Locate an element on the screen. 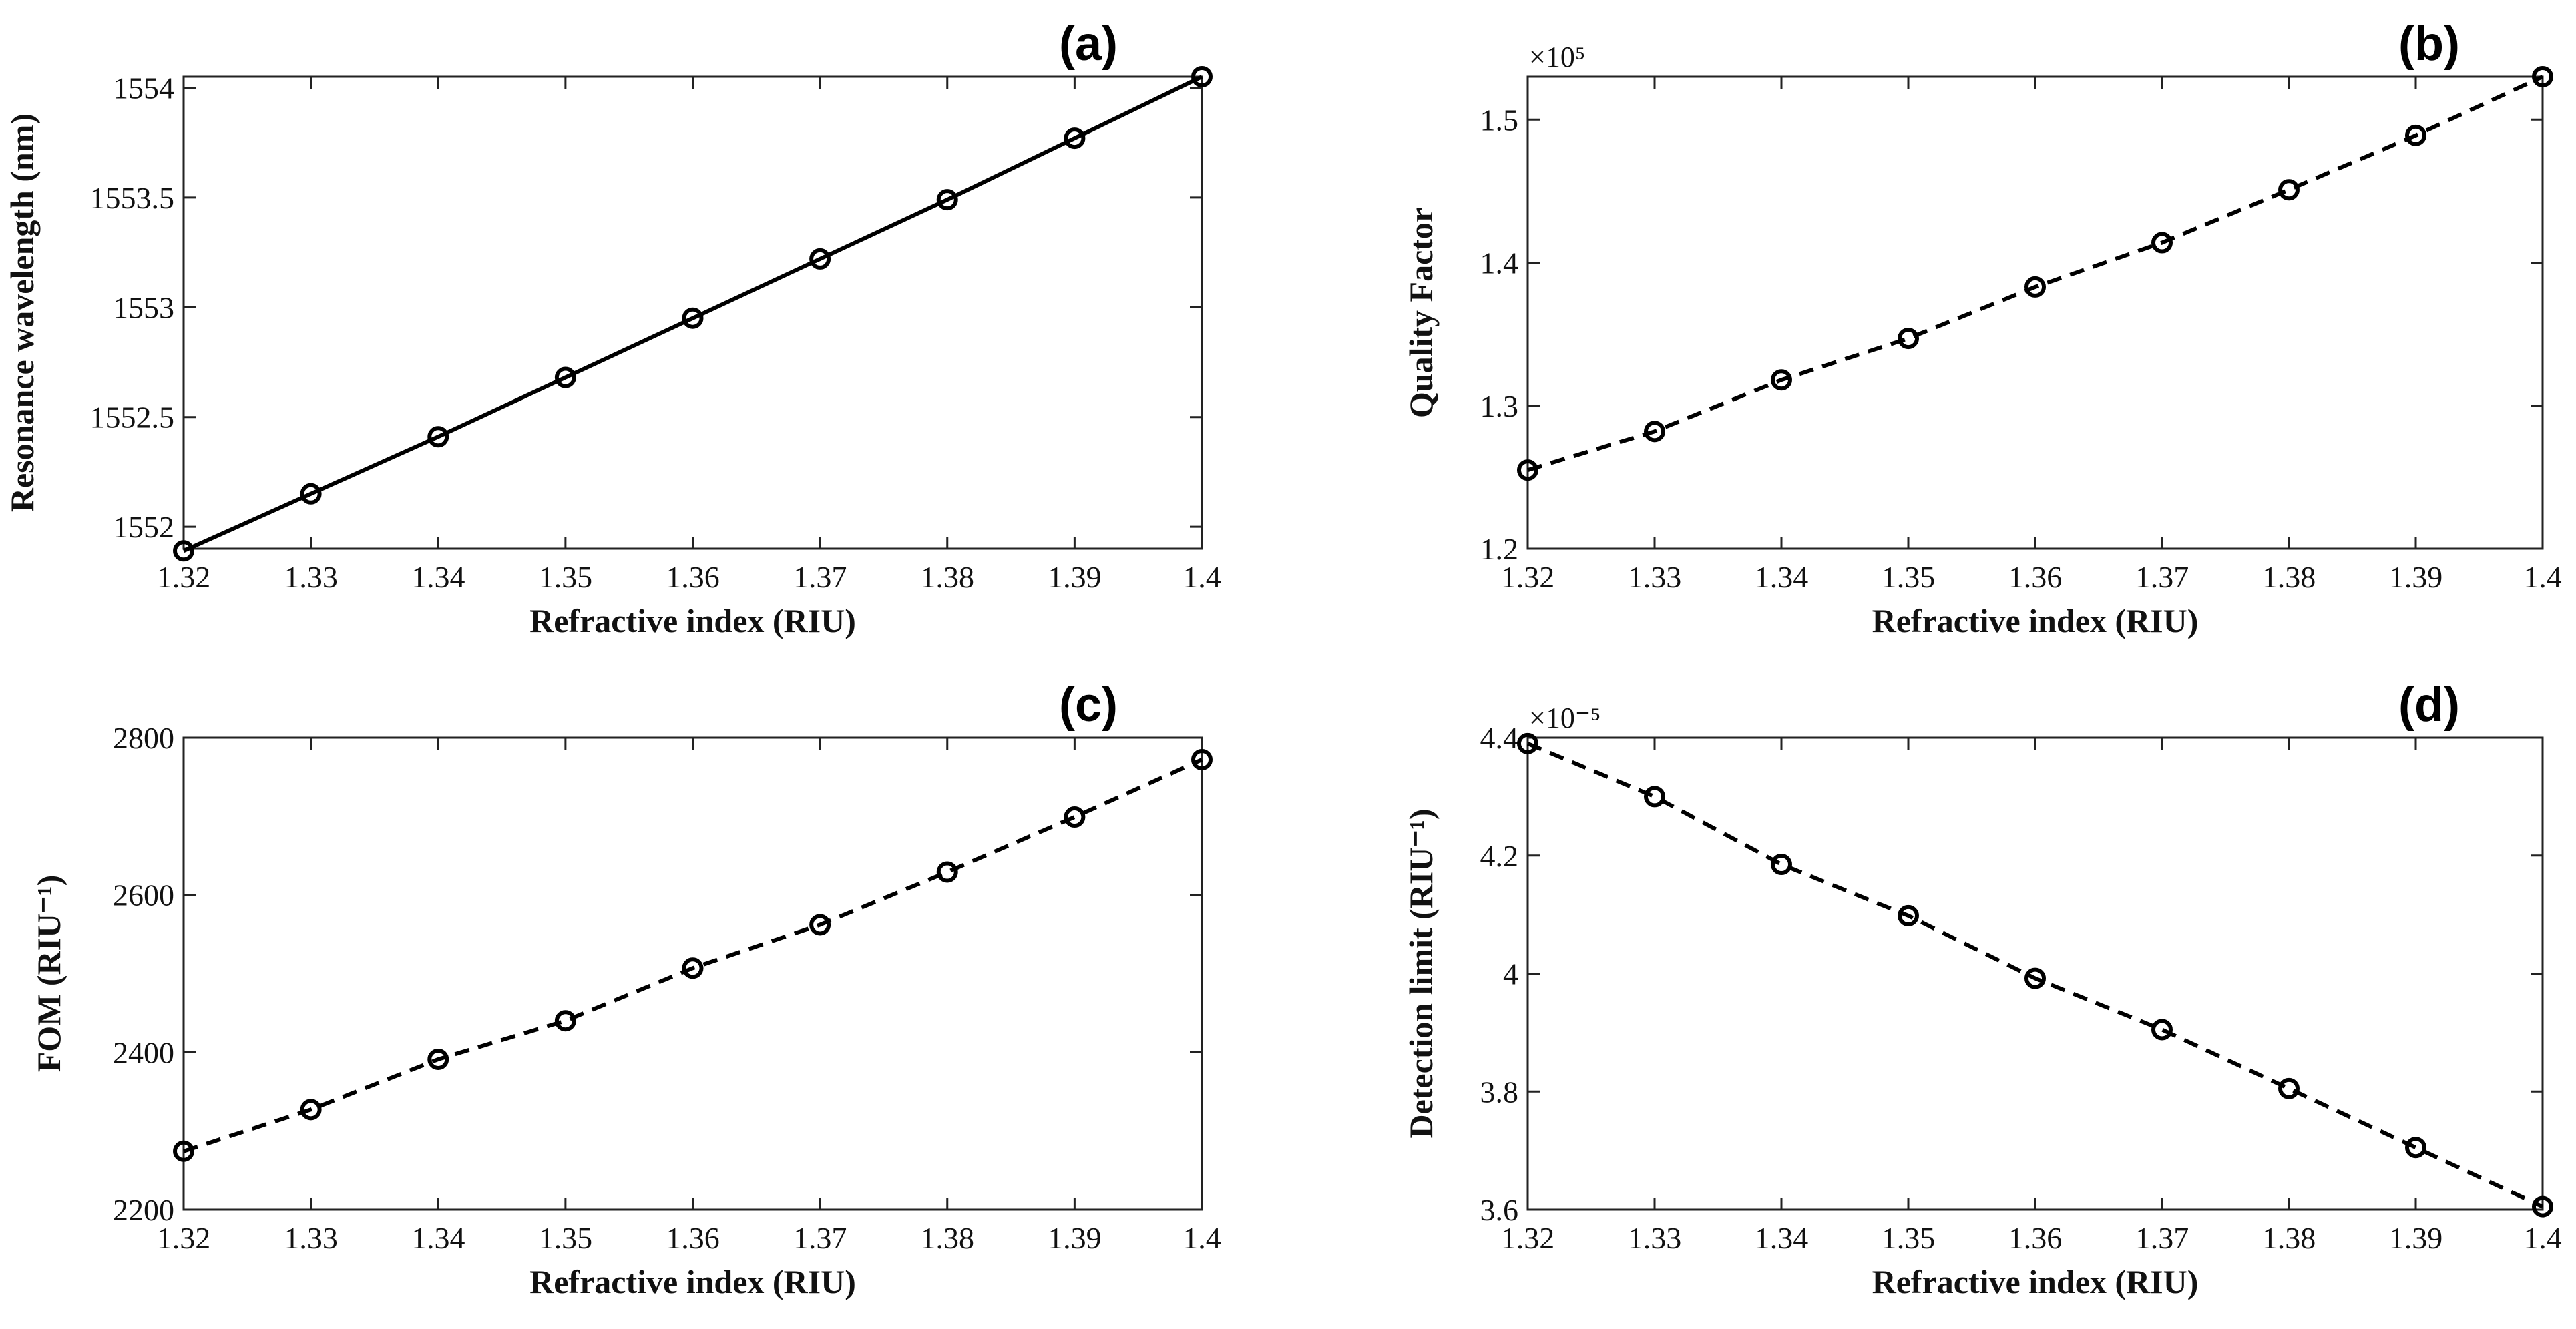  y-tick-label: 3.6 is located at coordinates (1499, 1210).